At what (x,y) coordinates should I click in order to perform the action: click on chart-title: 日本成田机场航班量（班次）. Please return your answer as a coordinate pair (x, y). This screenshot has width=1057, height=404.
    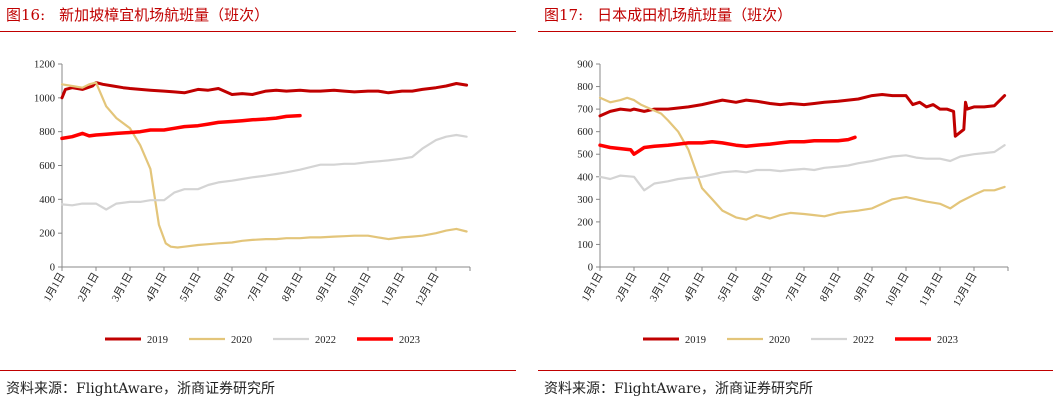
    Looking at the image, I should click on (695, 15).